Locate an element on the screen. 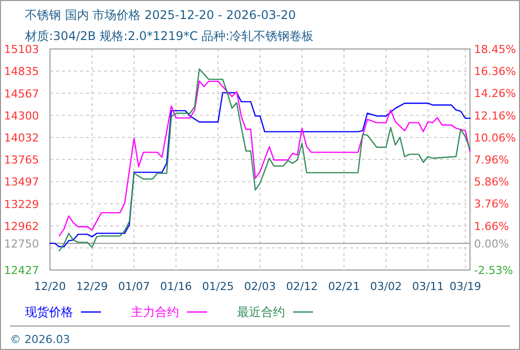 This screenshot has height=350, width=520. x-tick-label: 02/21 is located at coordinates (344, 286).